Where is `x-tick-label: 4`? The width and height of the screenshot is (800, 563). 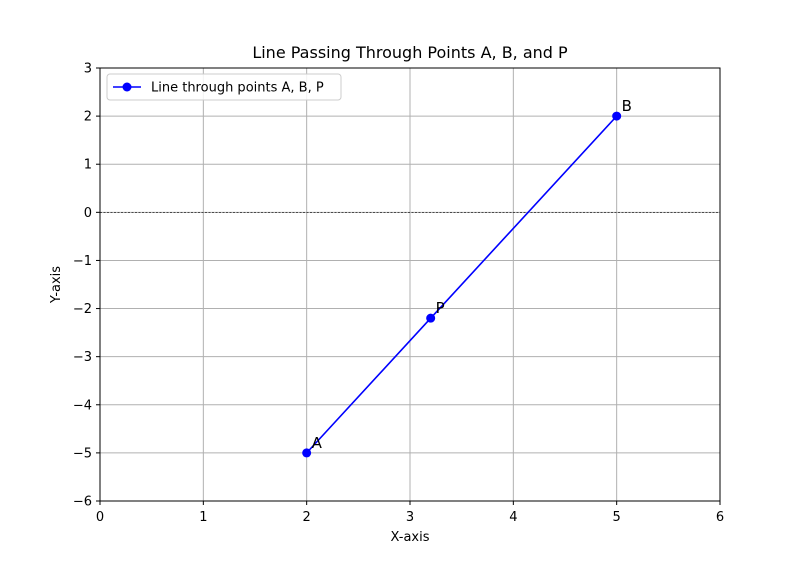
x-tick-label: 4 is located at coordinates (513, 517).